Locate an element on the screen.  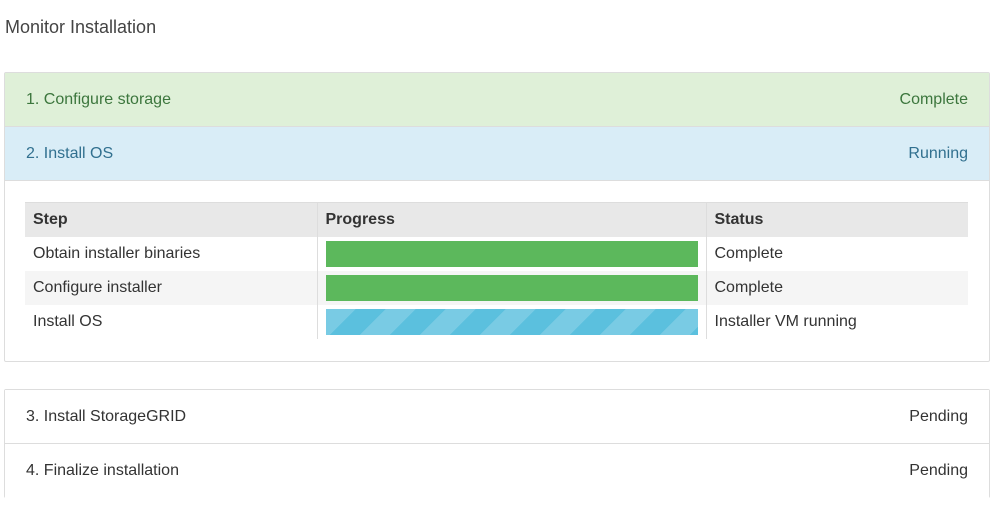
step-name: Configure installer is located at coordinates (171, 287).